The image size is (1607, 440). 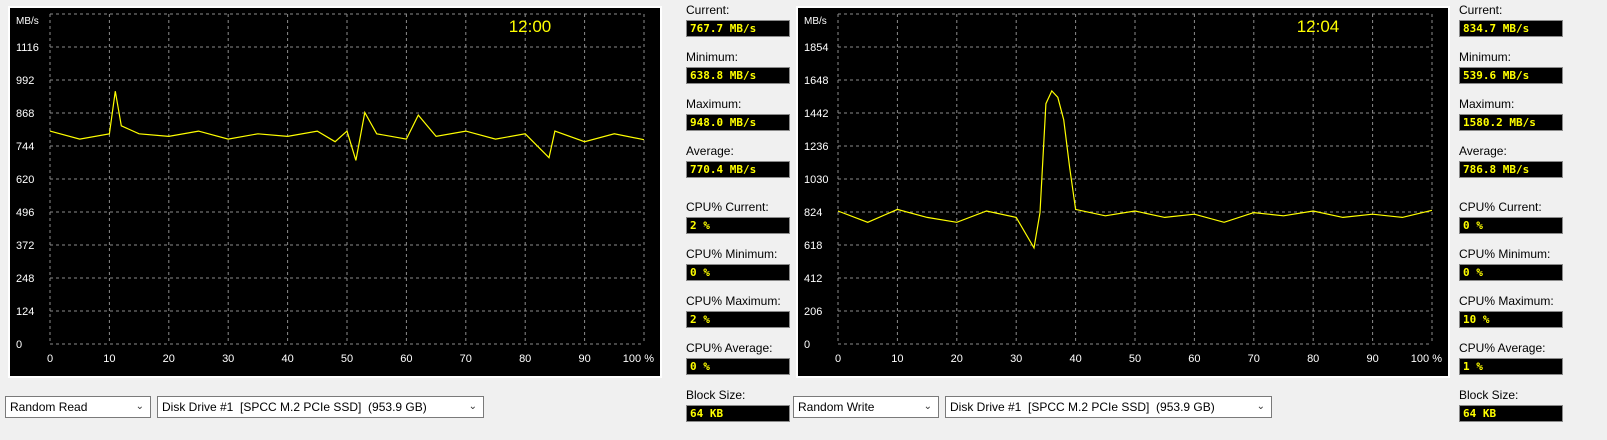 I want to click on y-tick-label: 372, so click(x=25, y=246).